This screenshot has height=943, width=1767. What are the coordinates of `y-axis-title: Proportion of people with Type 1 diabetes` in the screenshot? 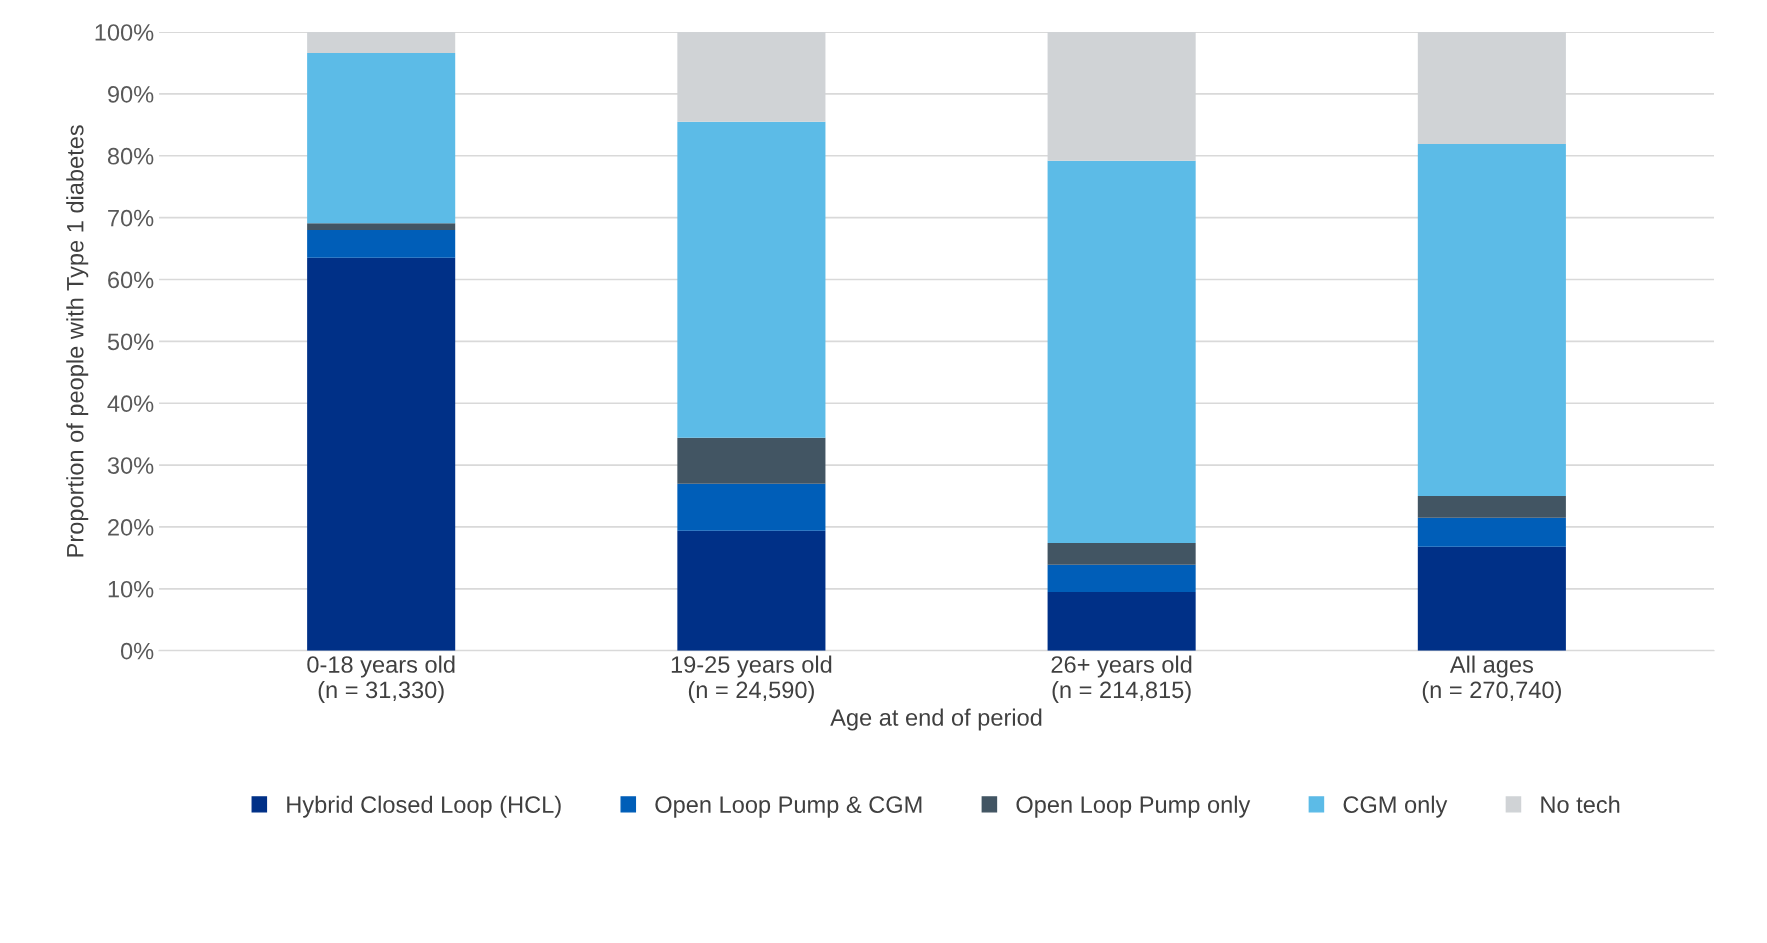 It's located at (77, 341).